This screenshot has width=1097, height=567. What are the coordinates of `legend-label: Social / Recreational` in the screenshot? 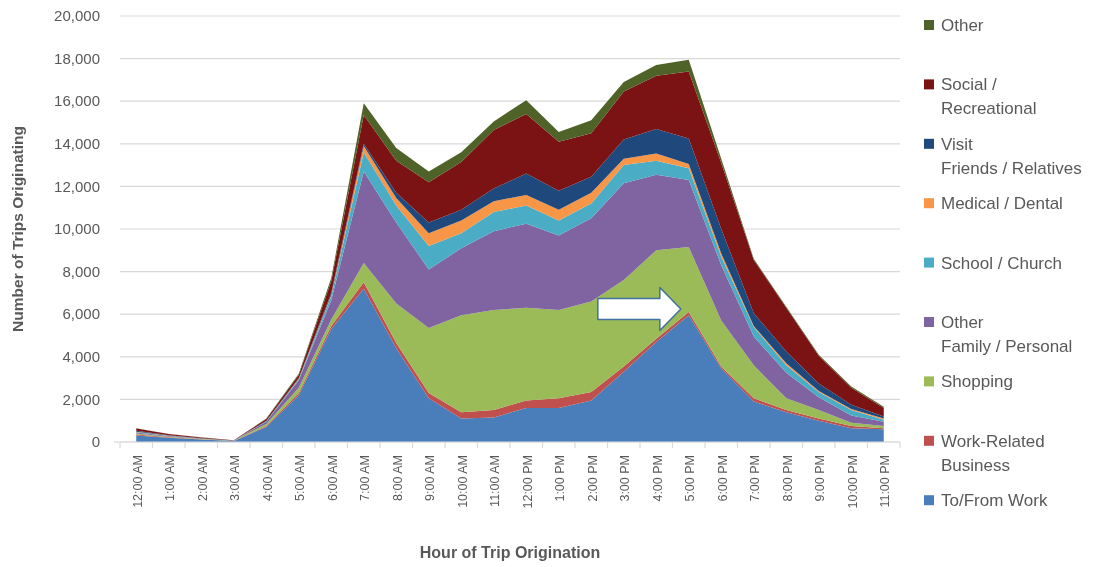 It's located at (989, 97).